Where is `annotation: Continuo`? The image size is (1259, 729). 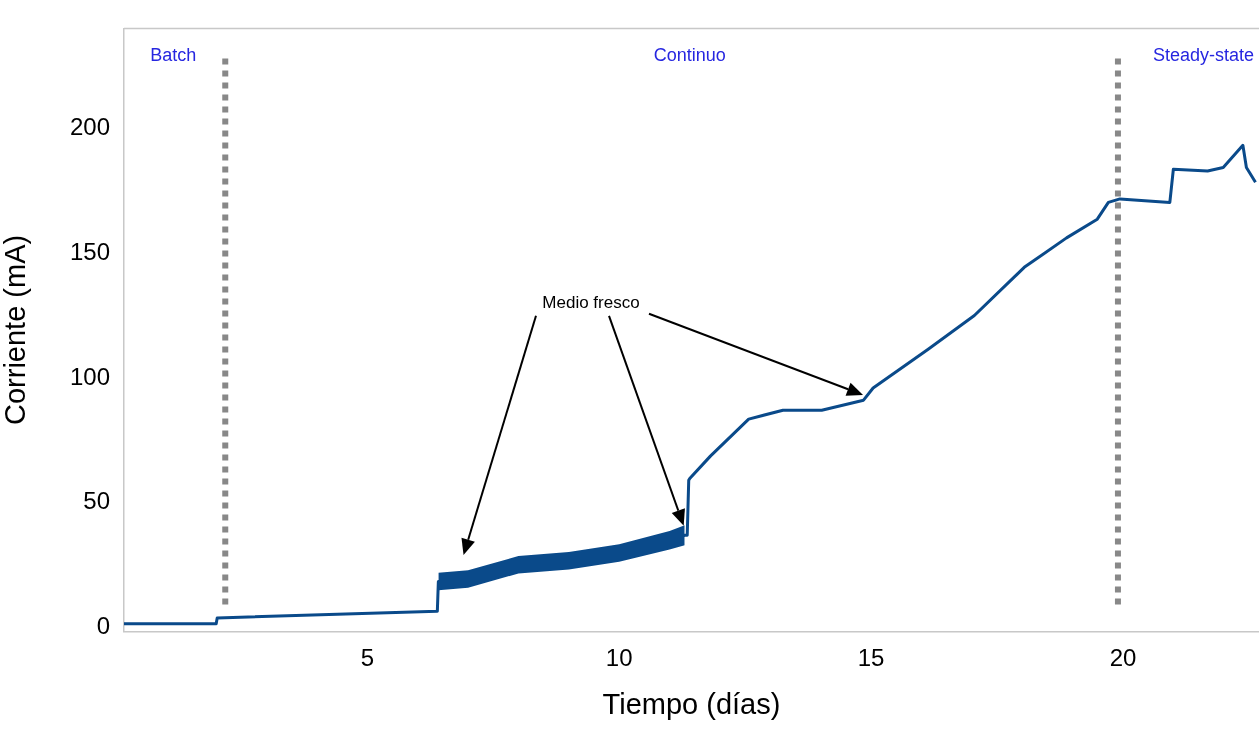
annotation: Continuo is located at coordinates (689, 54).